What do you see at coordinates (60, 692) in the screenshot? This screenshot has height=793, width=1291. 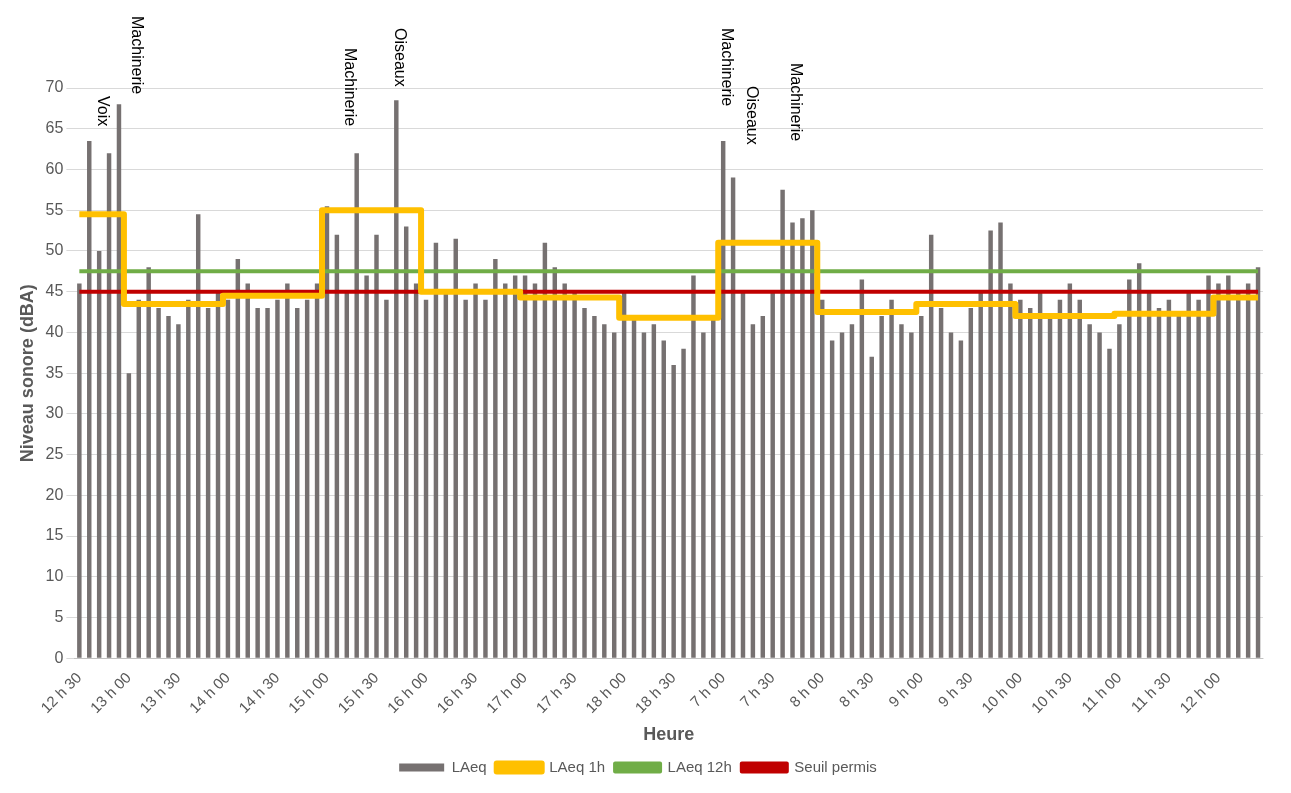 I see `x-tick-label: 12 h 30` at bounding box center [60, 692].